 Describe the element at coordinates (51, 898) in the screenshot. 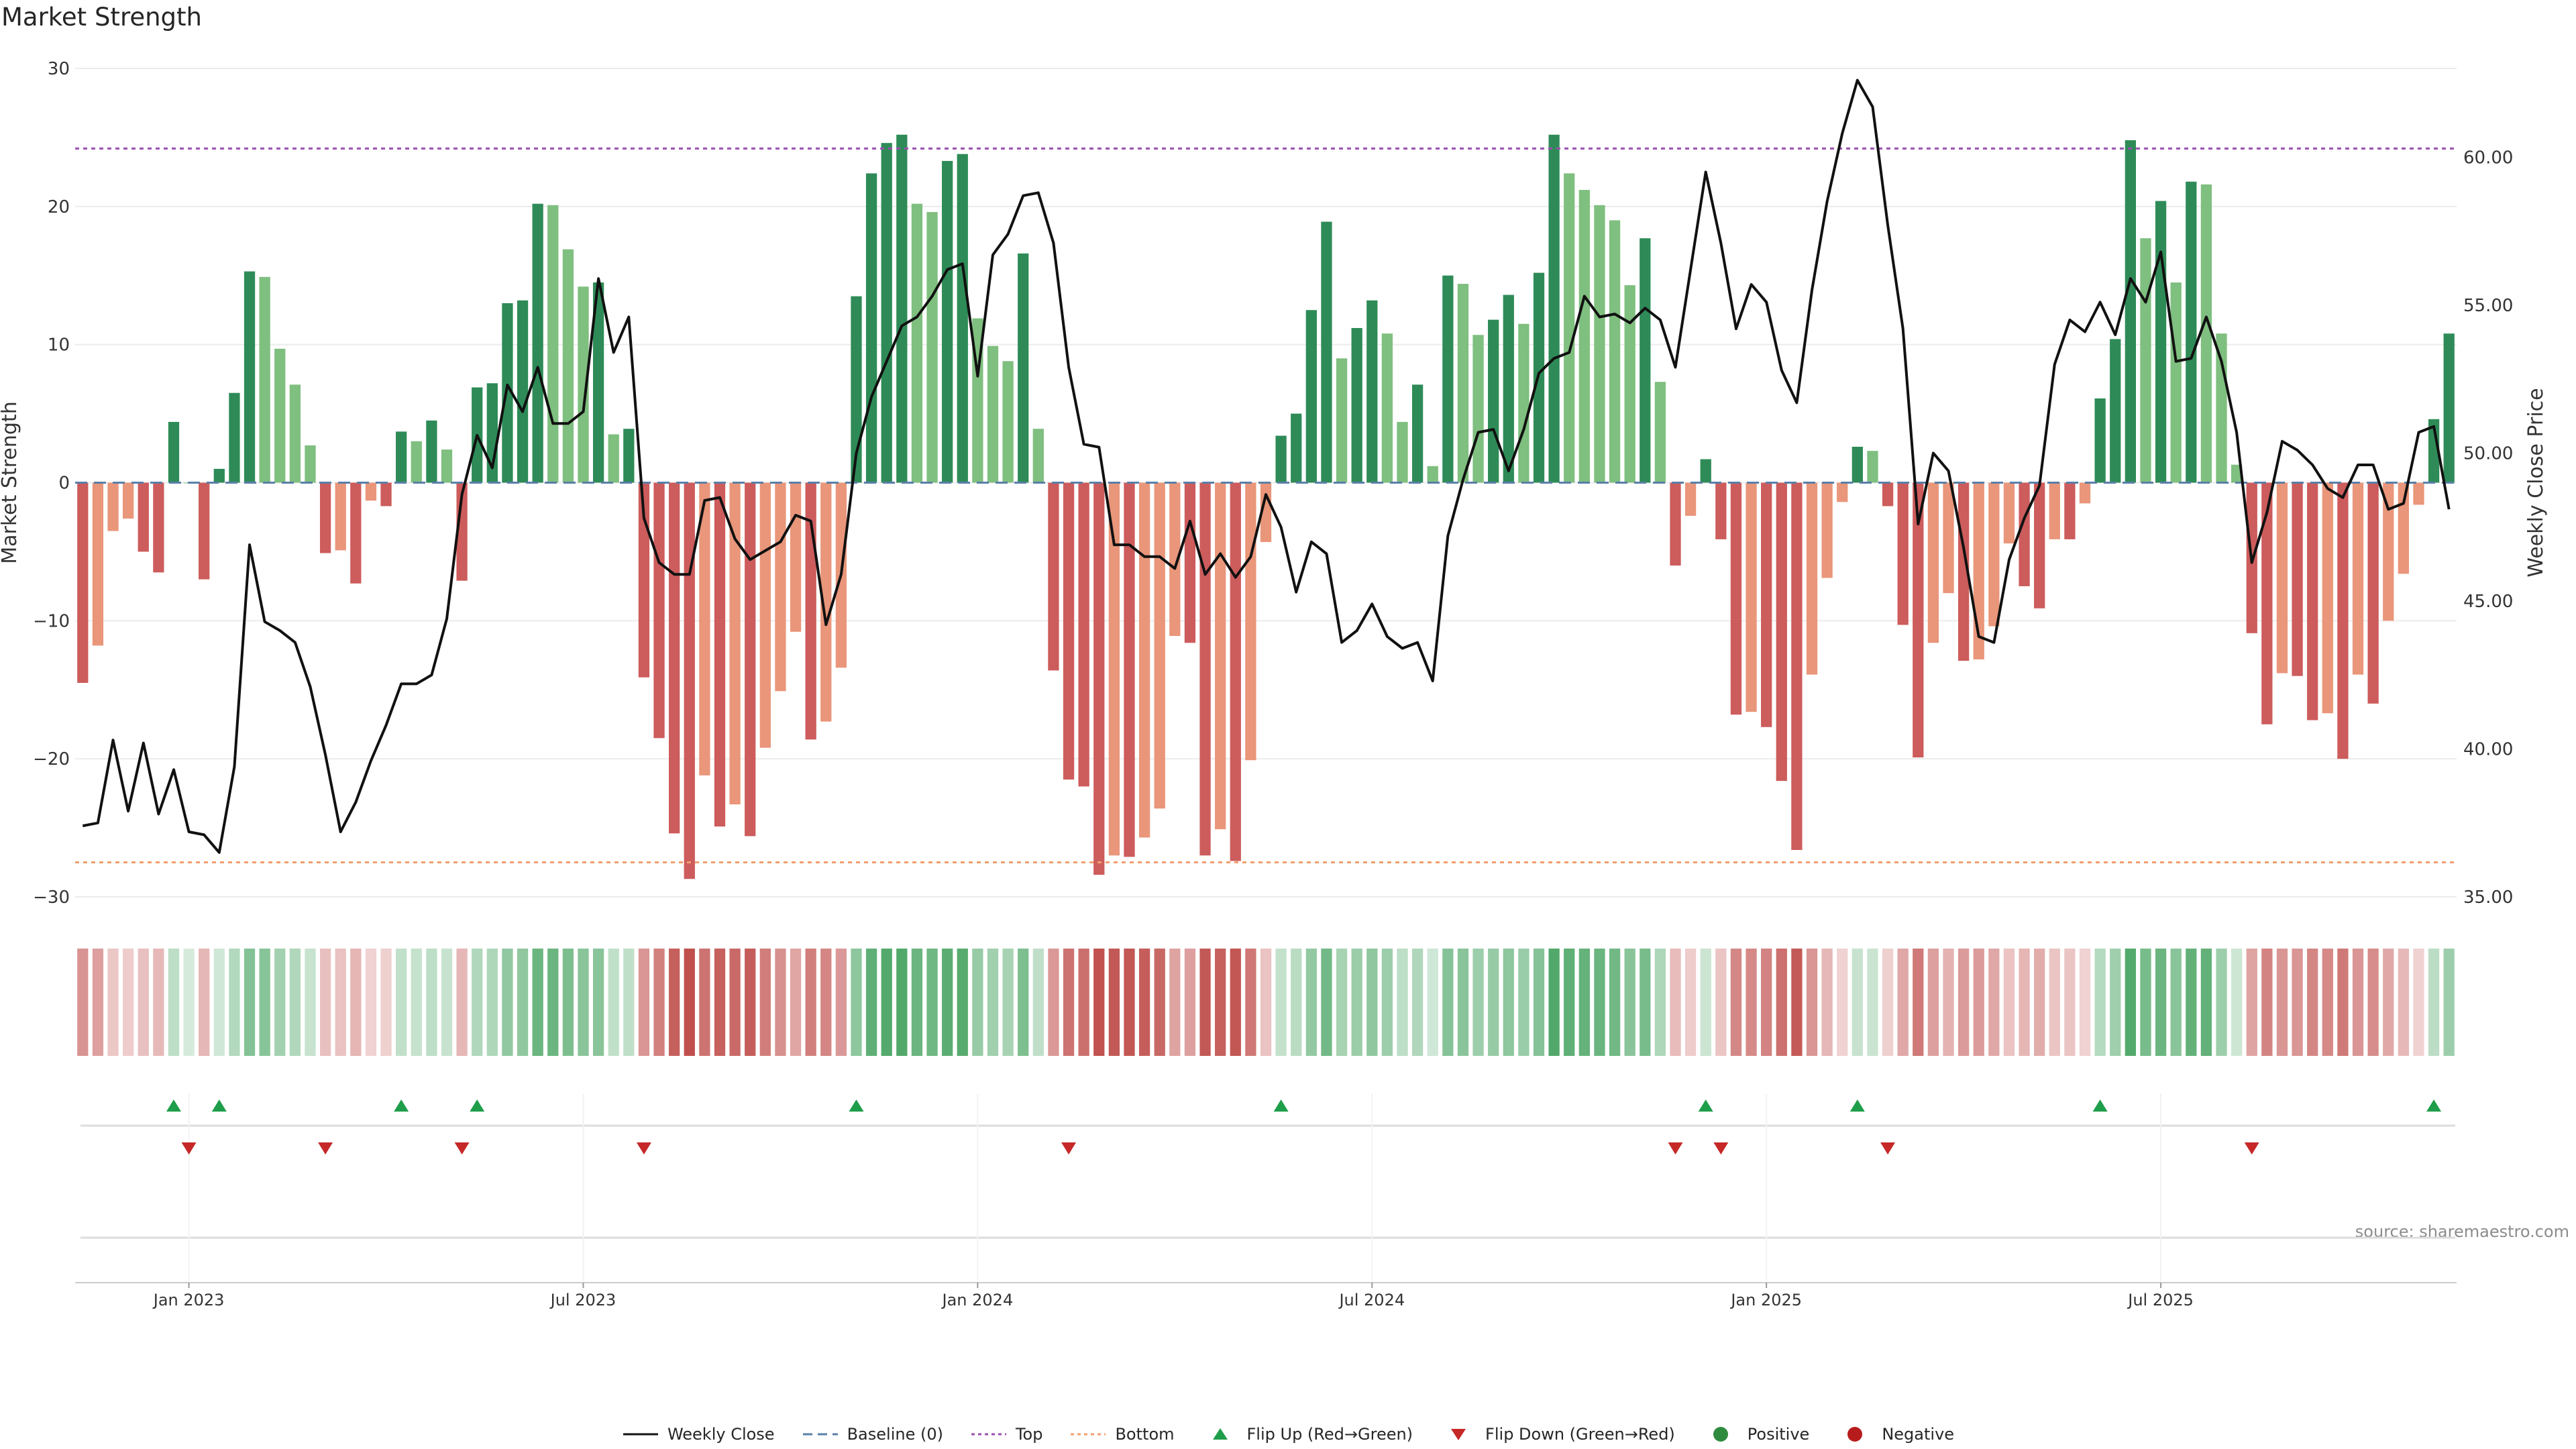

I see `left-tick-label: −30` at that location.